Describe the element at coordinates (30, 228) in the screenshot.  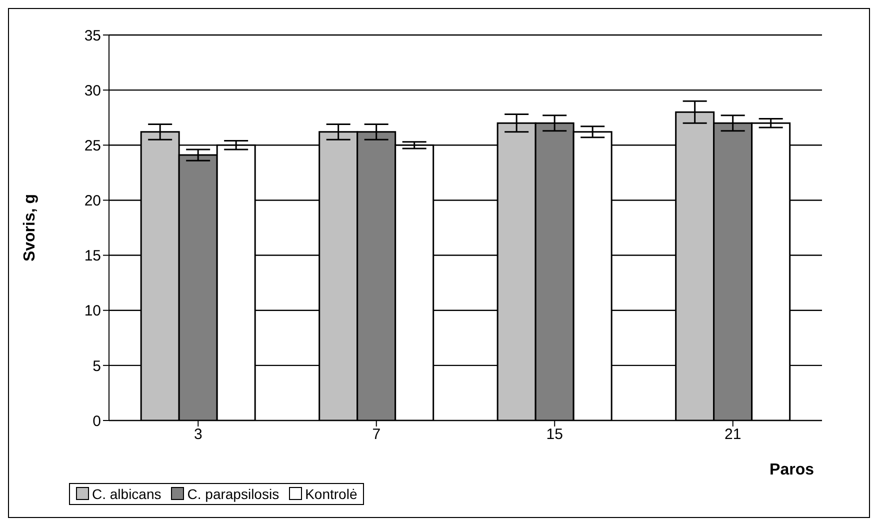
I see `y-axis-title: Svoris, g` at that location.